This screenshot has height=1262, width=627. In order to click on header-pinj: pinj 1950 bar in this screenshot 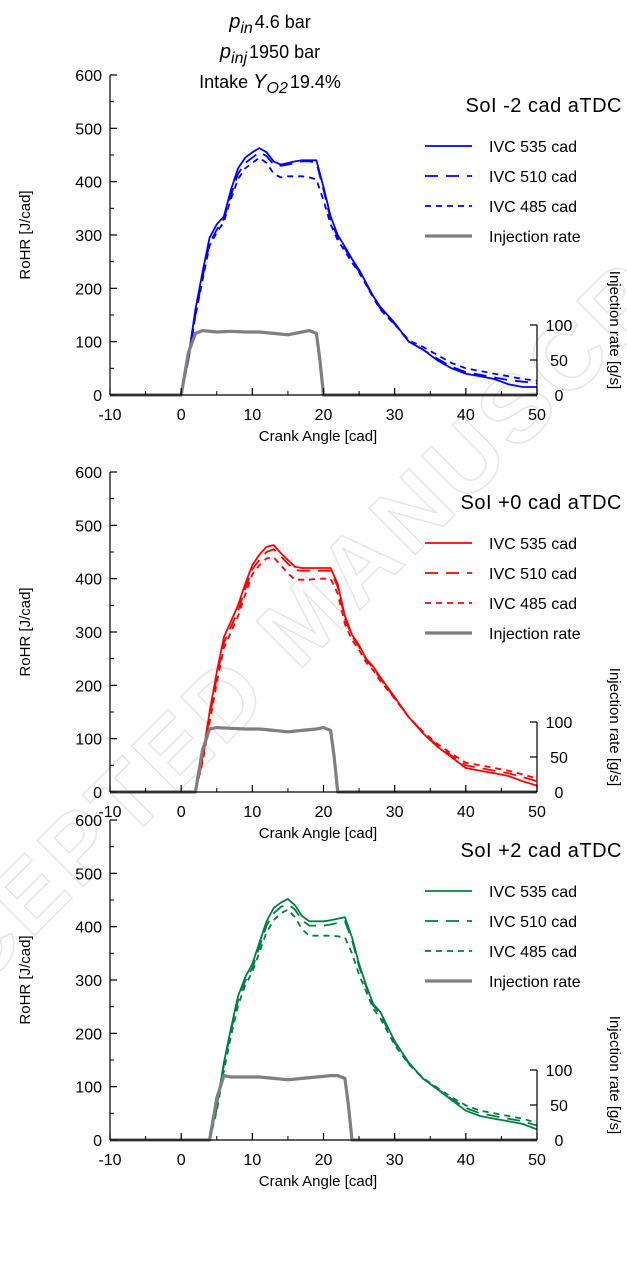, I will do `click(269, 54)`.